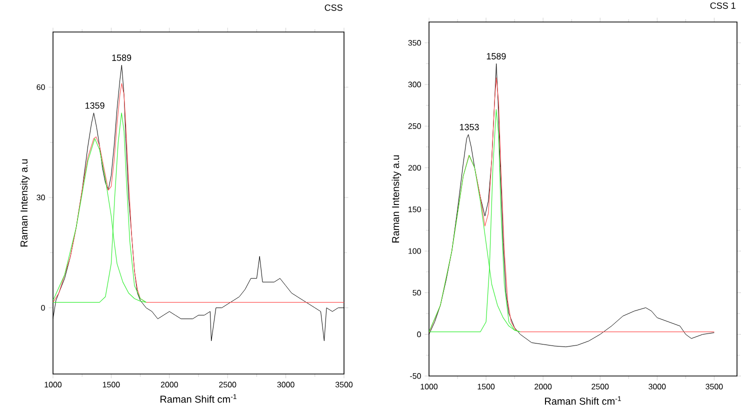  Describe the element at coordinates (469, 127) in the screenshot. I see `annotation: 1353` at that location.